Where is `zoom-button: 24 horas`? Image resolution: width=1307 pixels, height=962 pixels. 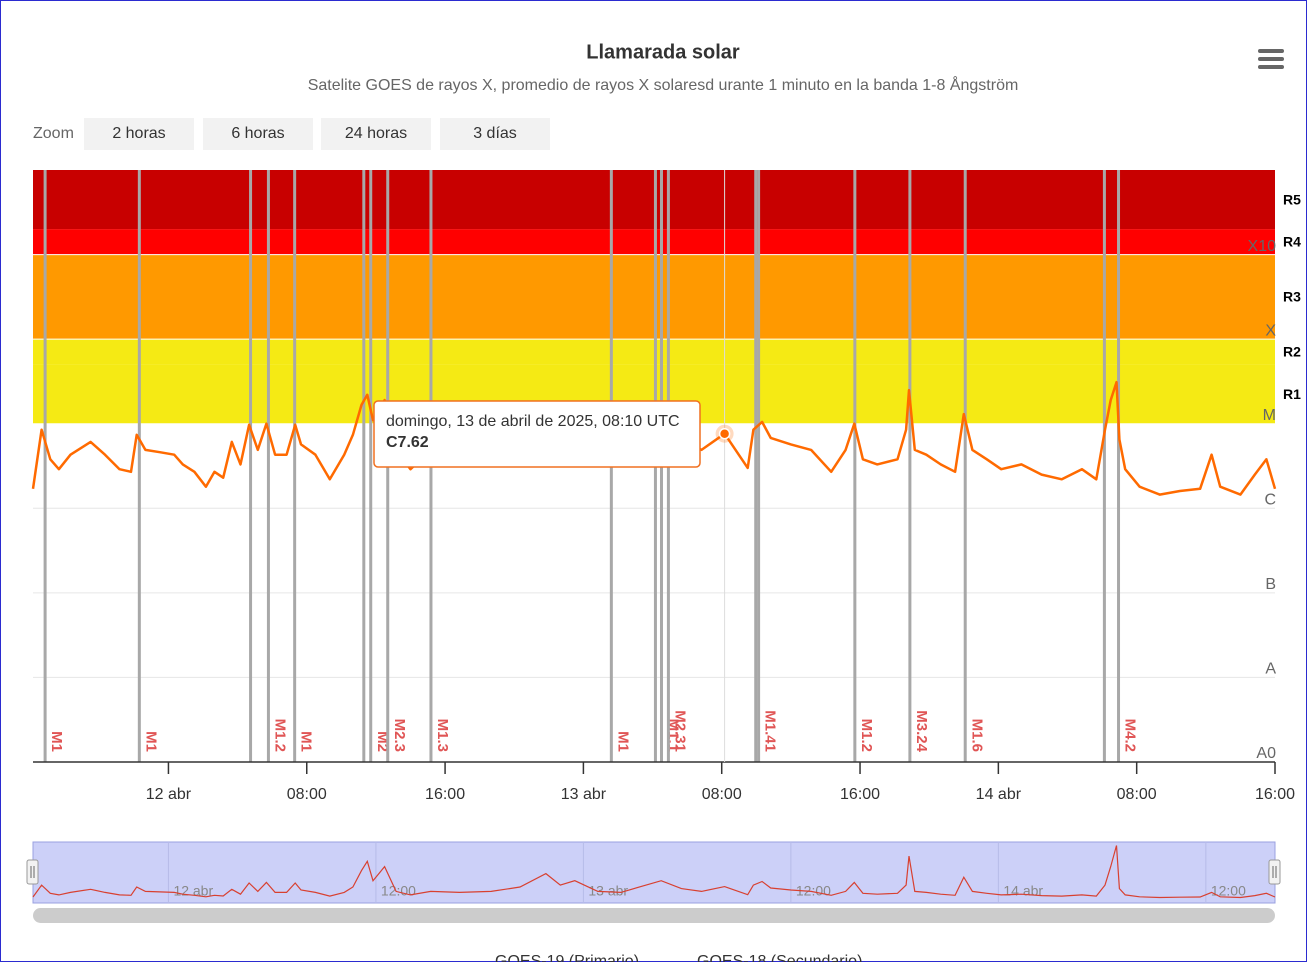 zoom-button: 24 horas is located at coordinates (376, 134).